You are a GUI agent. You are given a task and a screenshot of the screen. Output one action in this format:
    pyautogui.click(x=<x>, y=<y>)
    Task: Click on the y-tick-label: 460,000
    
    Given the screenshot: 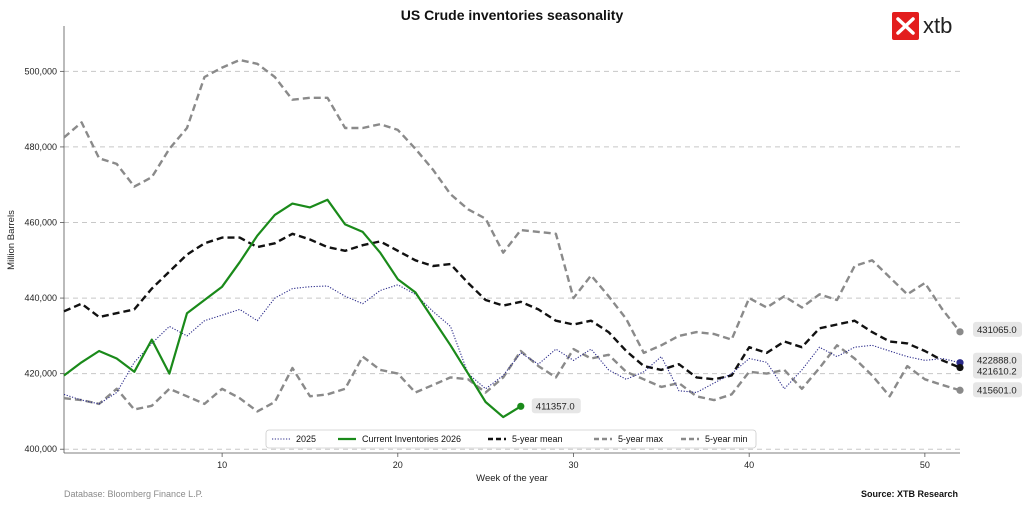 What is the action you would take?
    pyautogui.click(x=40, y=222)
    